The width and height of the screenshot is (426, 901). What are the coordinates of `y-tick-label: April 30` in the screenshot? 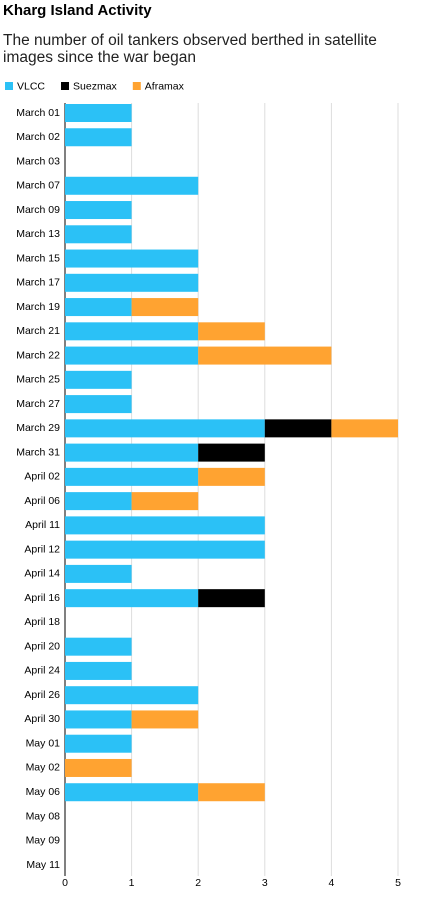 It's located at (42, 719).